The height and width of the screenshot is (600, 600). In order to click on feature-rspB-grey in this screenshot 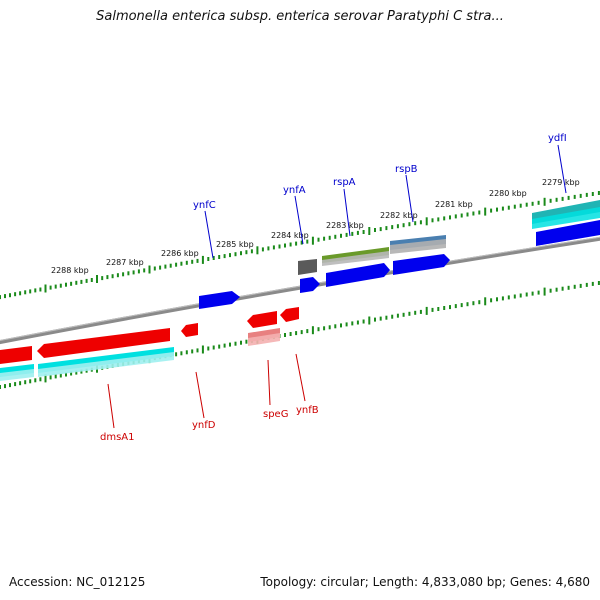, I will do `click(418, 246)`.